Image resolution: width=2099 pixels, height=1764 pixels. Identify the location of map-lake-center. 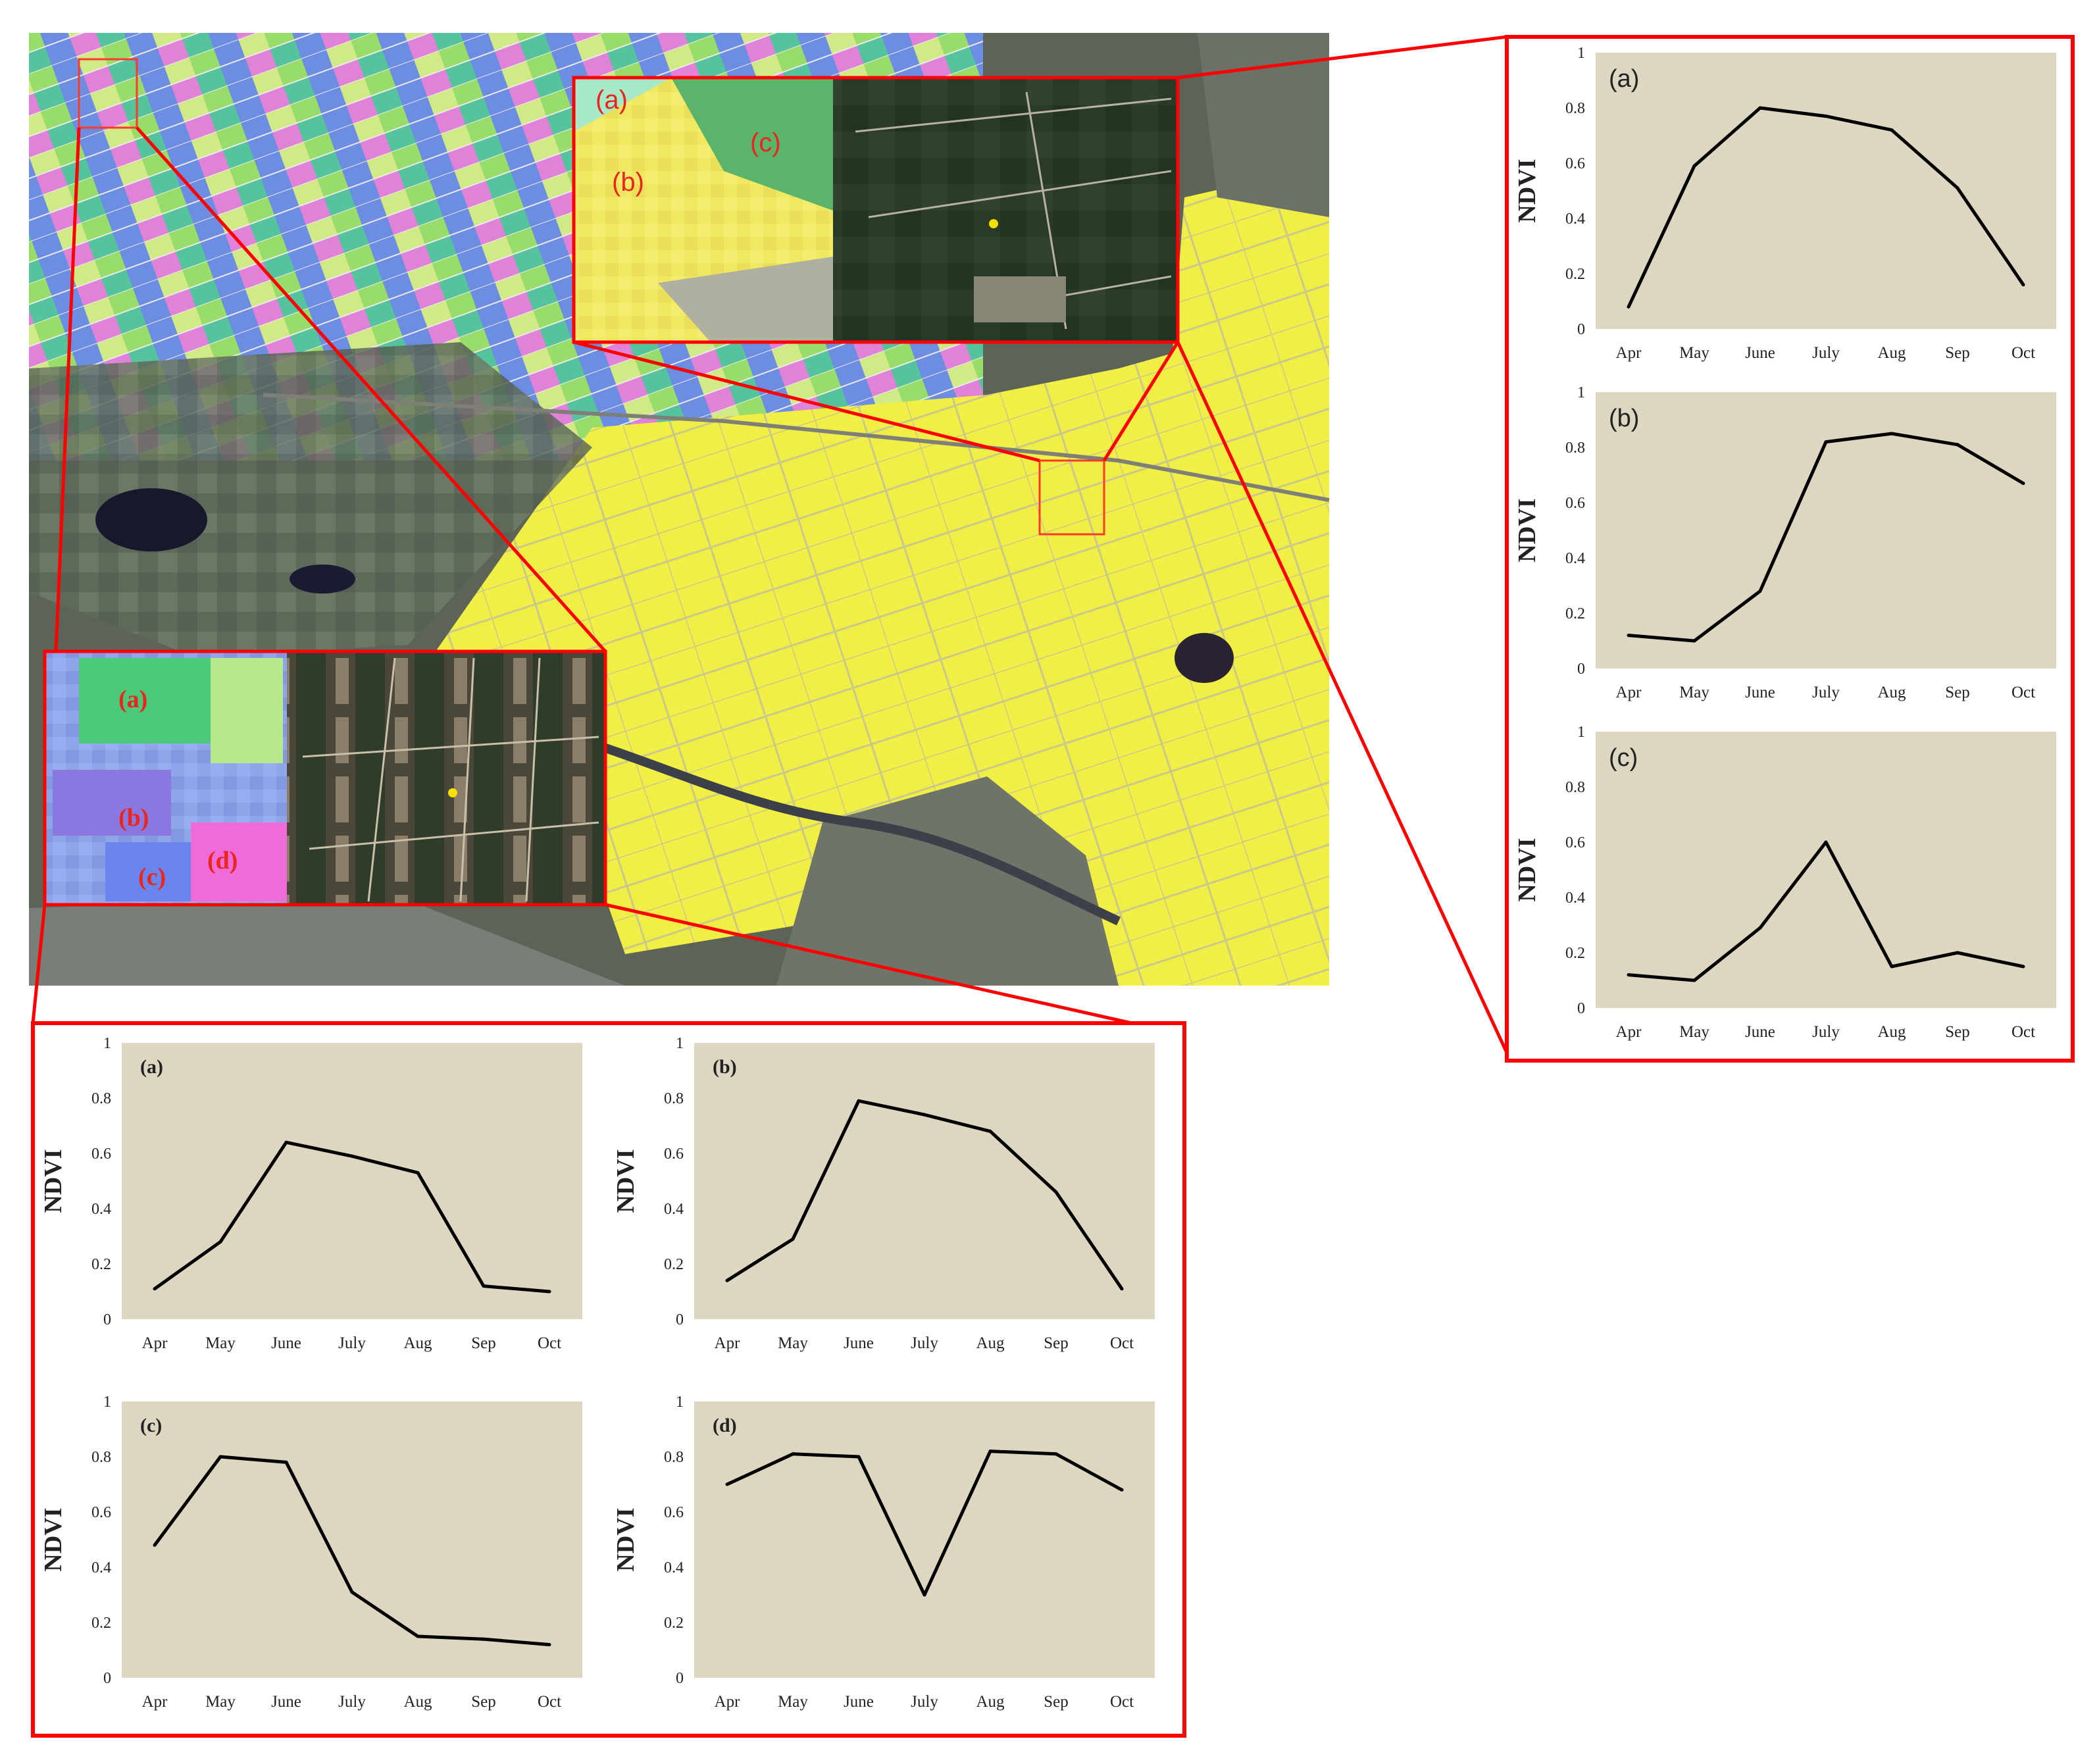
(322, 579).